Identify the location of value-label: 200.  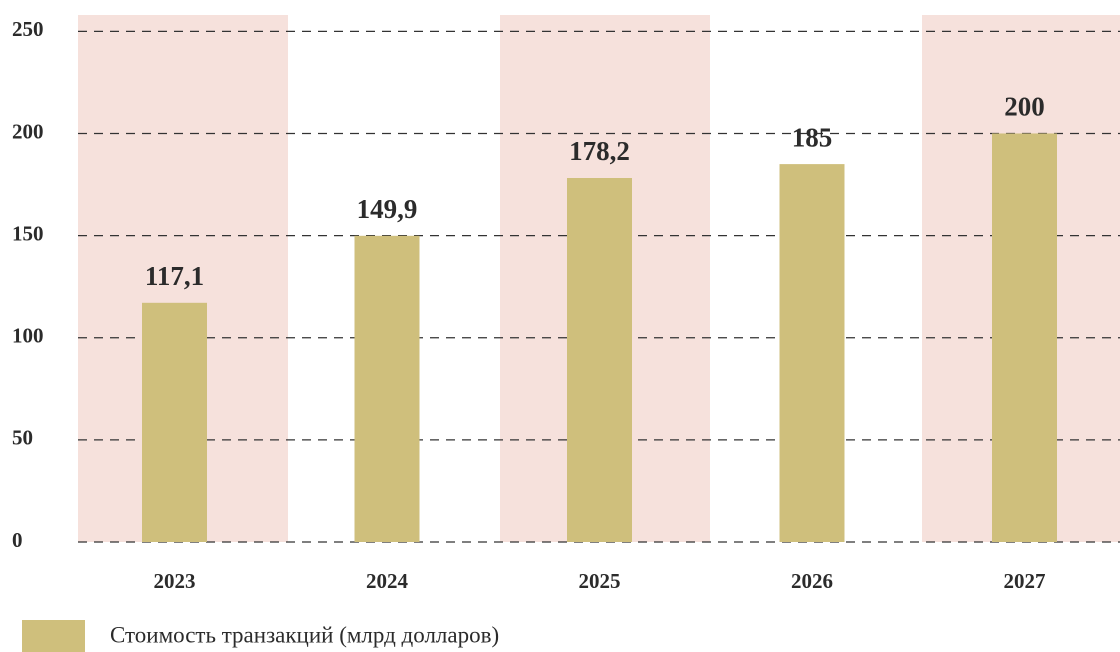
(1024, 107).